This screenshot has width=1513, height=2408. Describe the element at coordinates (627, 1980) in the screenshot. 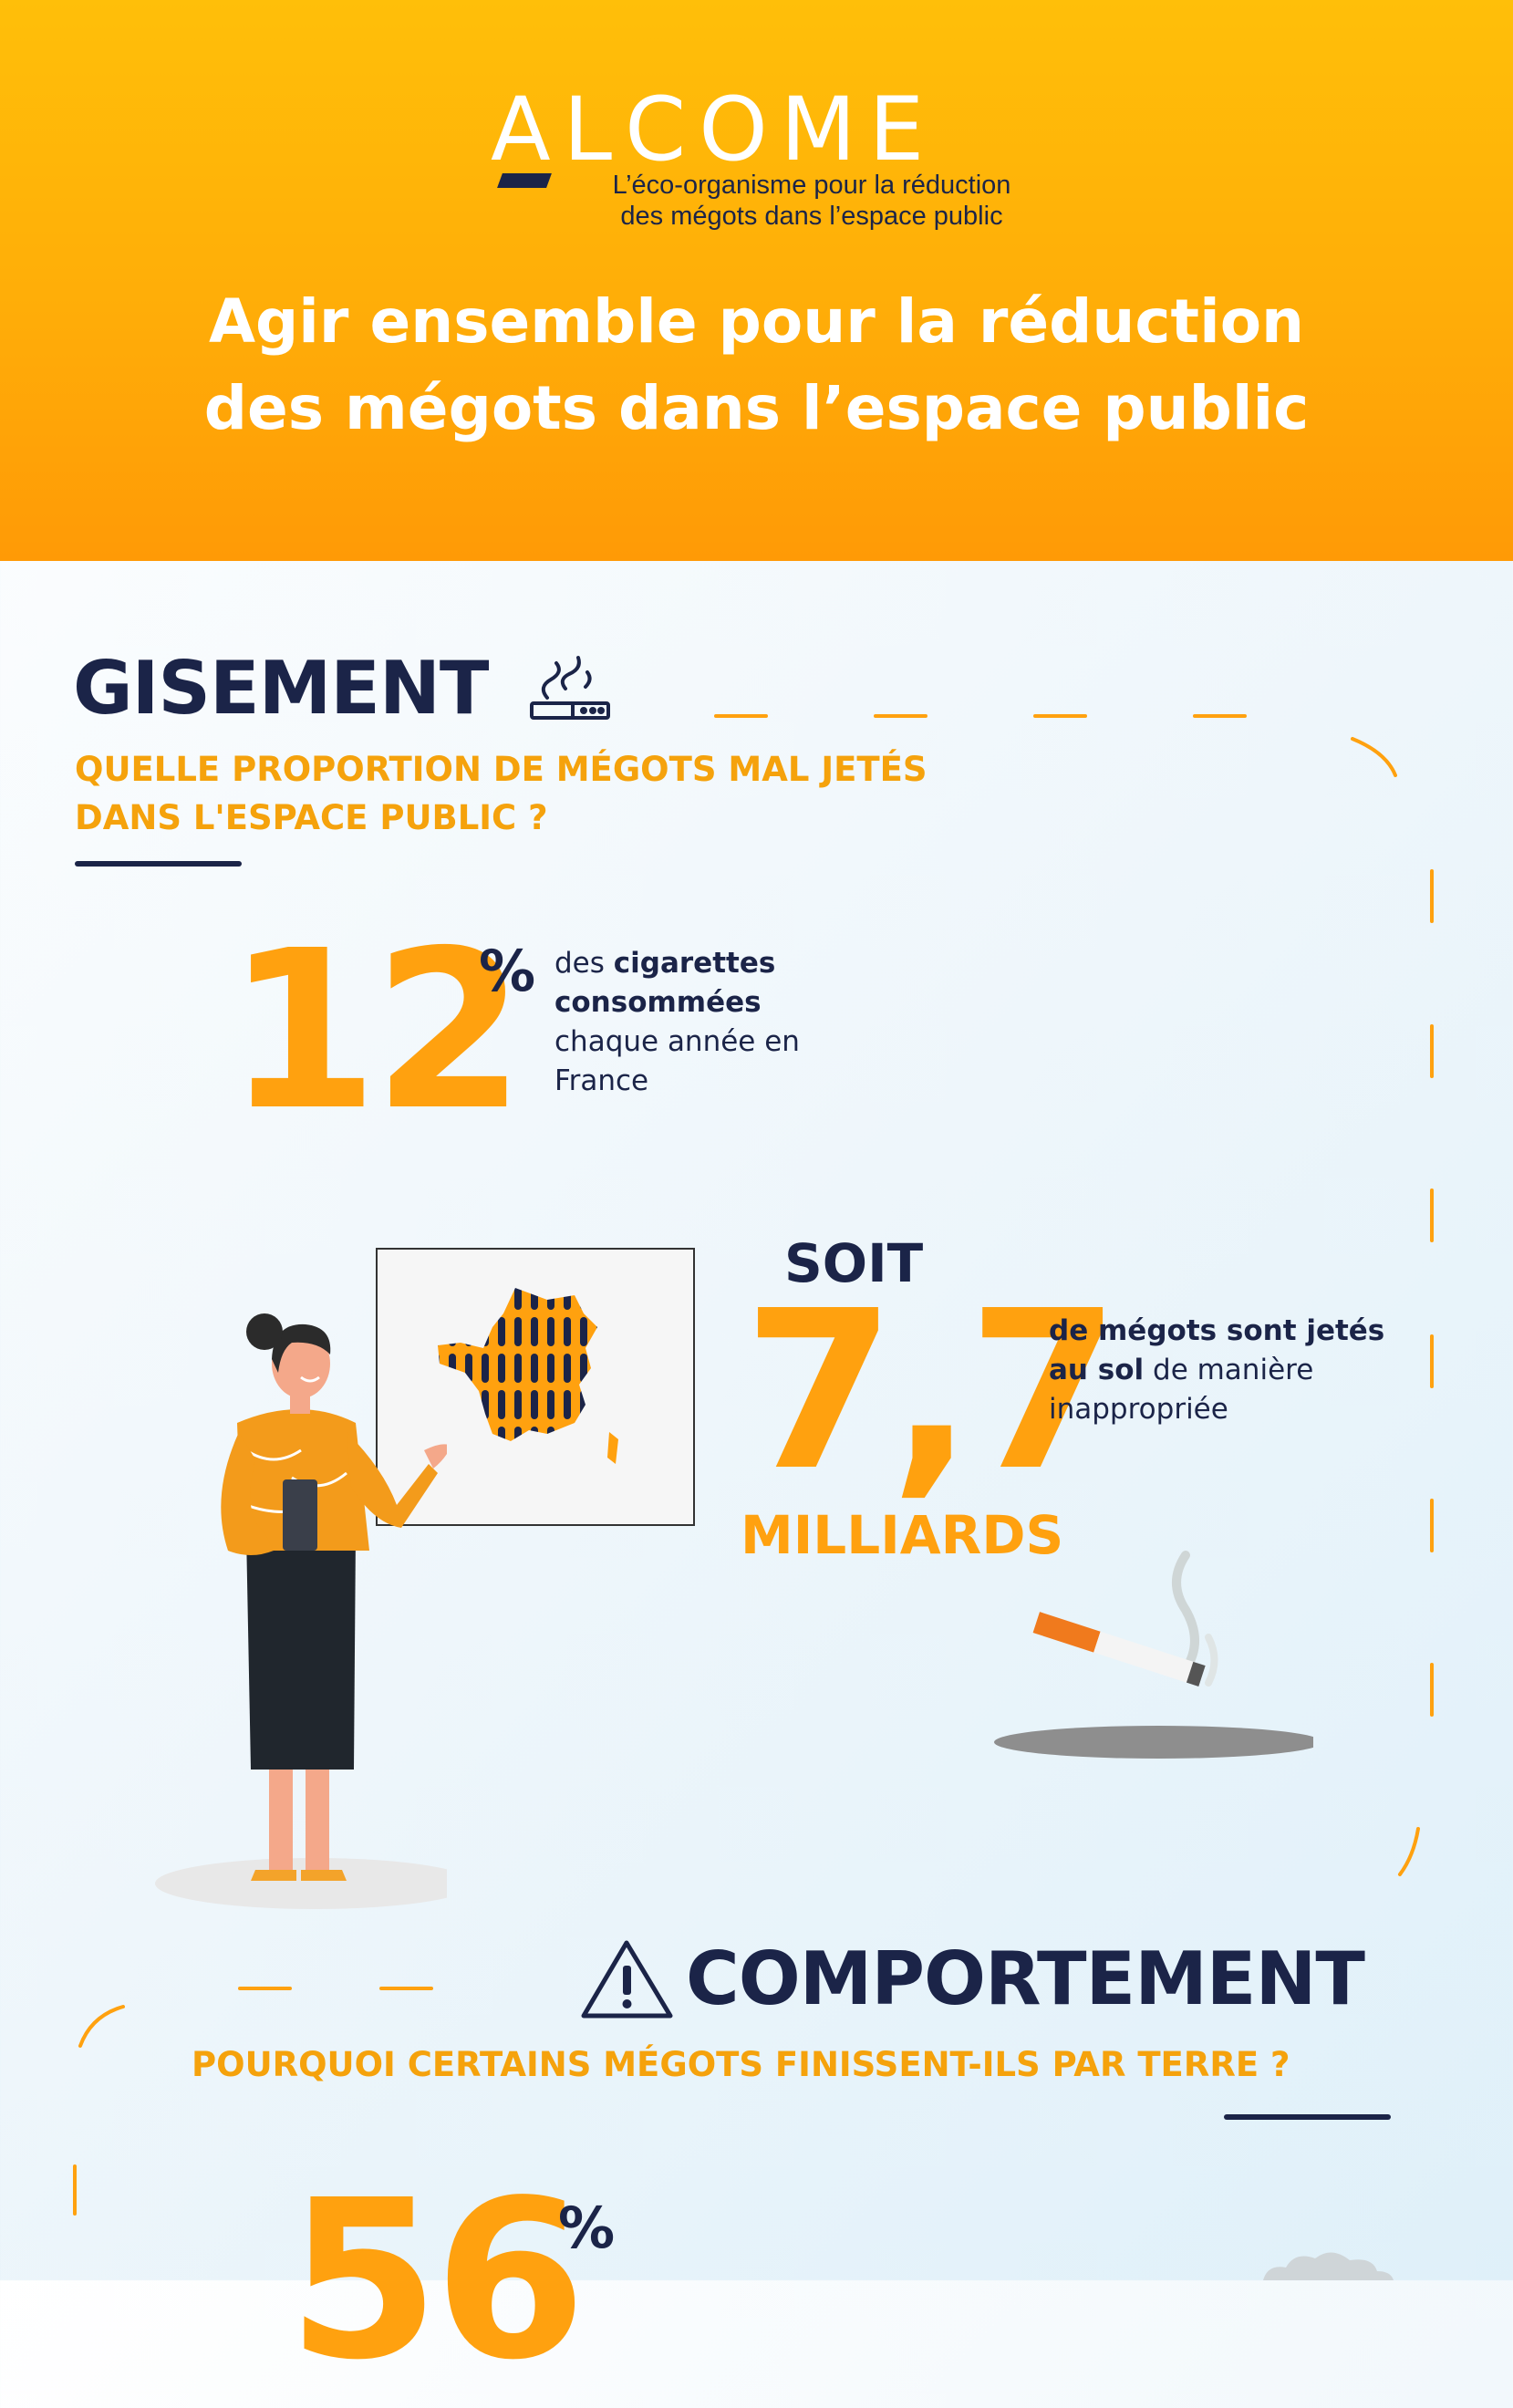

I see `warning-icon` at that location.